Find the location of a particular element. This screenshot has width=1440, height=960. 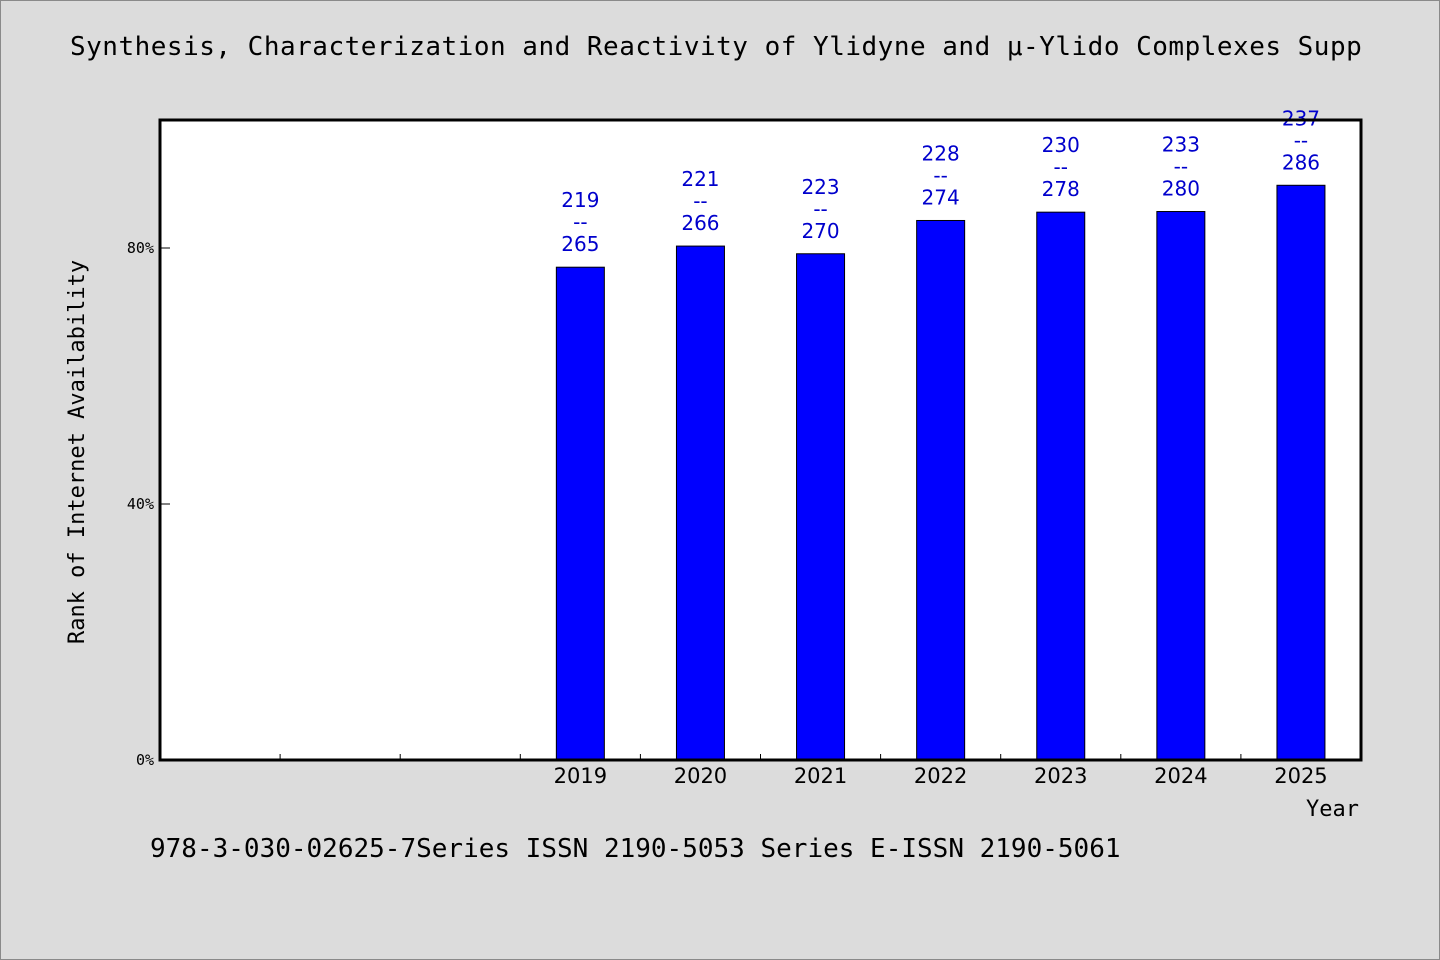

x-tick-label: 2023 is located at coordinates (1060, 776).